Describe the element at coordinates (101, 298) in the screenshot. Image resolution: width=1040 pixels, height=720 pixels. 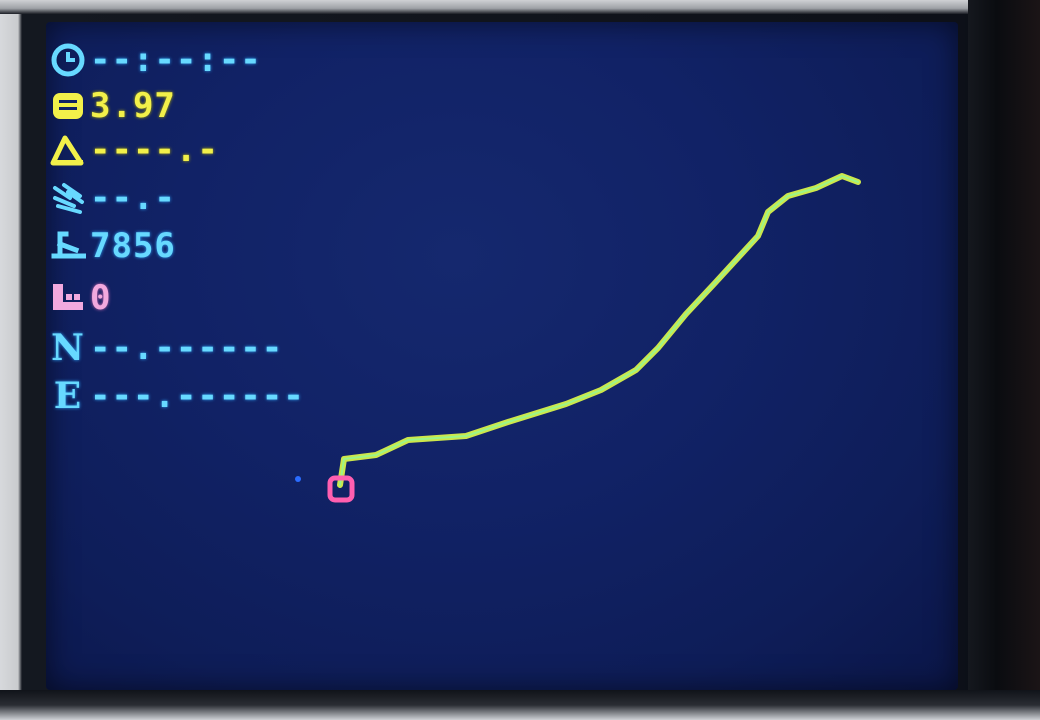
I see `satellites-value: 0` at that location.